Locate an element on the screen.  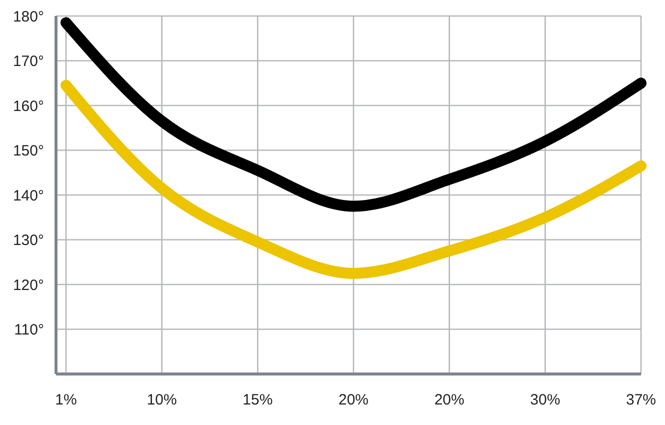
x-tick-label: 37% is located at coordinates (641, 400).